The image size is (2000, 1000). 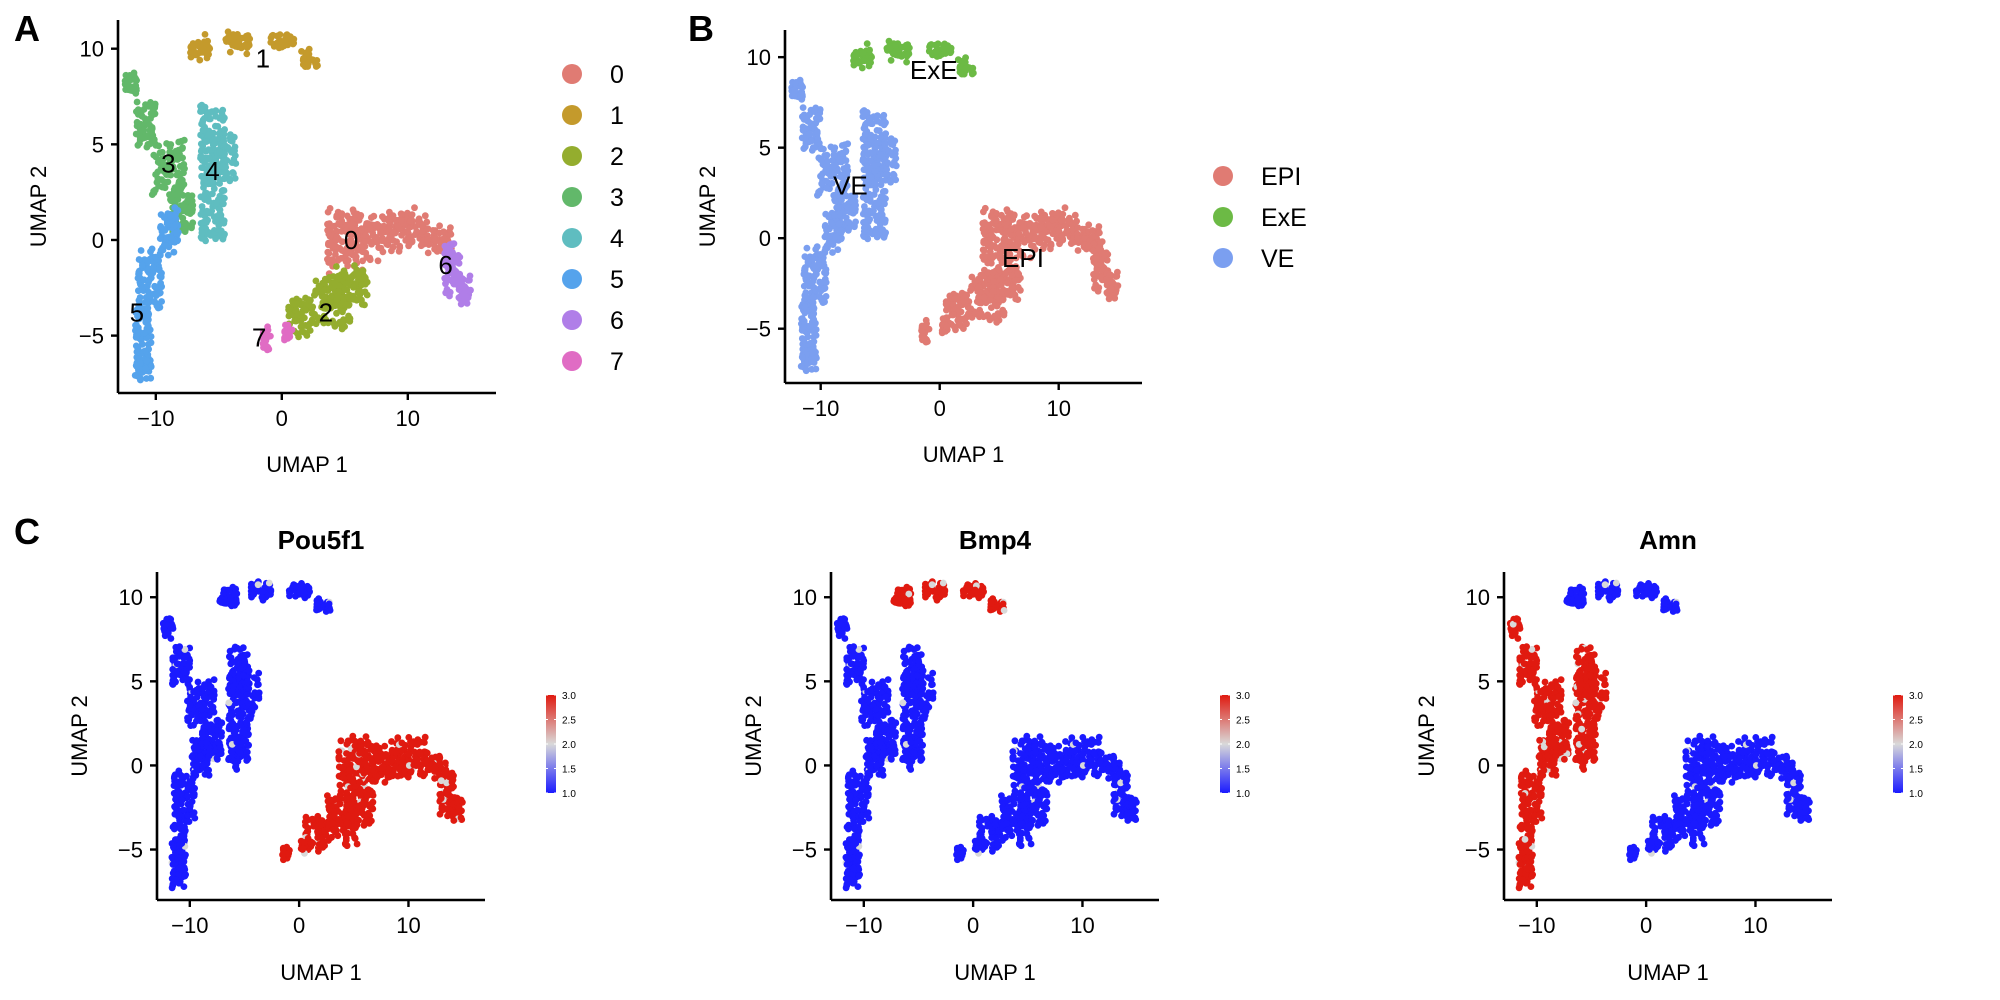 I want to click on x-tick-label: −10, so click(x=820, y=408).